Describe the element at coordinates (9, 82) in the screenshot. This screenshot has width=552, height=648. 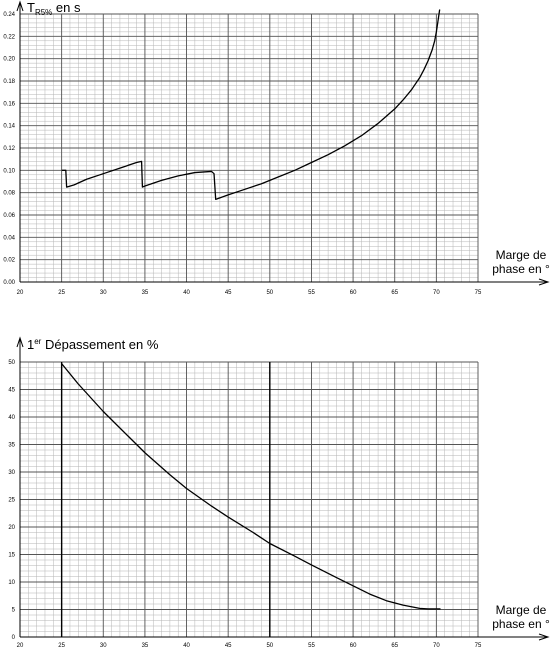
I see `y-tick-label: 0.18` at that location.